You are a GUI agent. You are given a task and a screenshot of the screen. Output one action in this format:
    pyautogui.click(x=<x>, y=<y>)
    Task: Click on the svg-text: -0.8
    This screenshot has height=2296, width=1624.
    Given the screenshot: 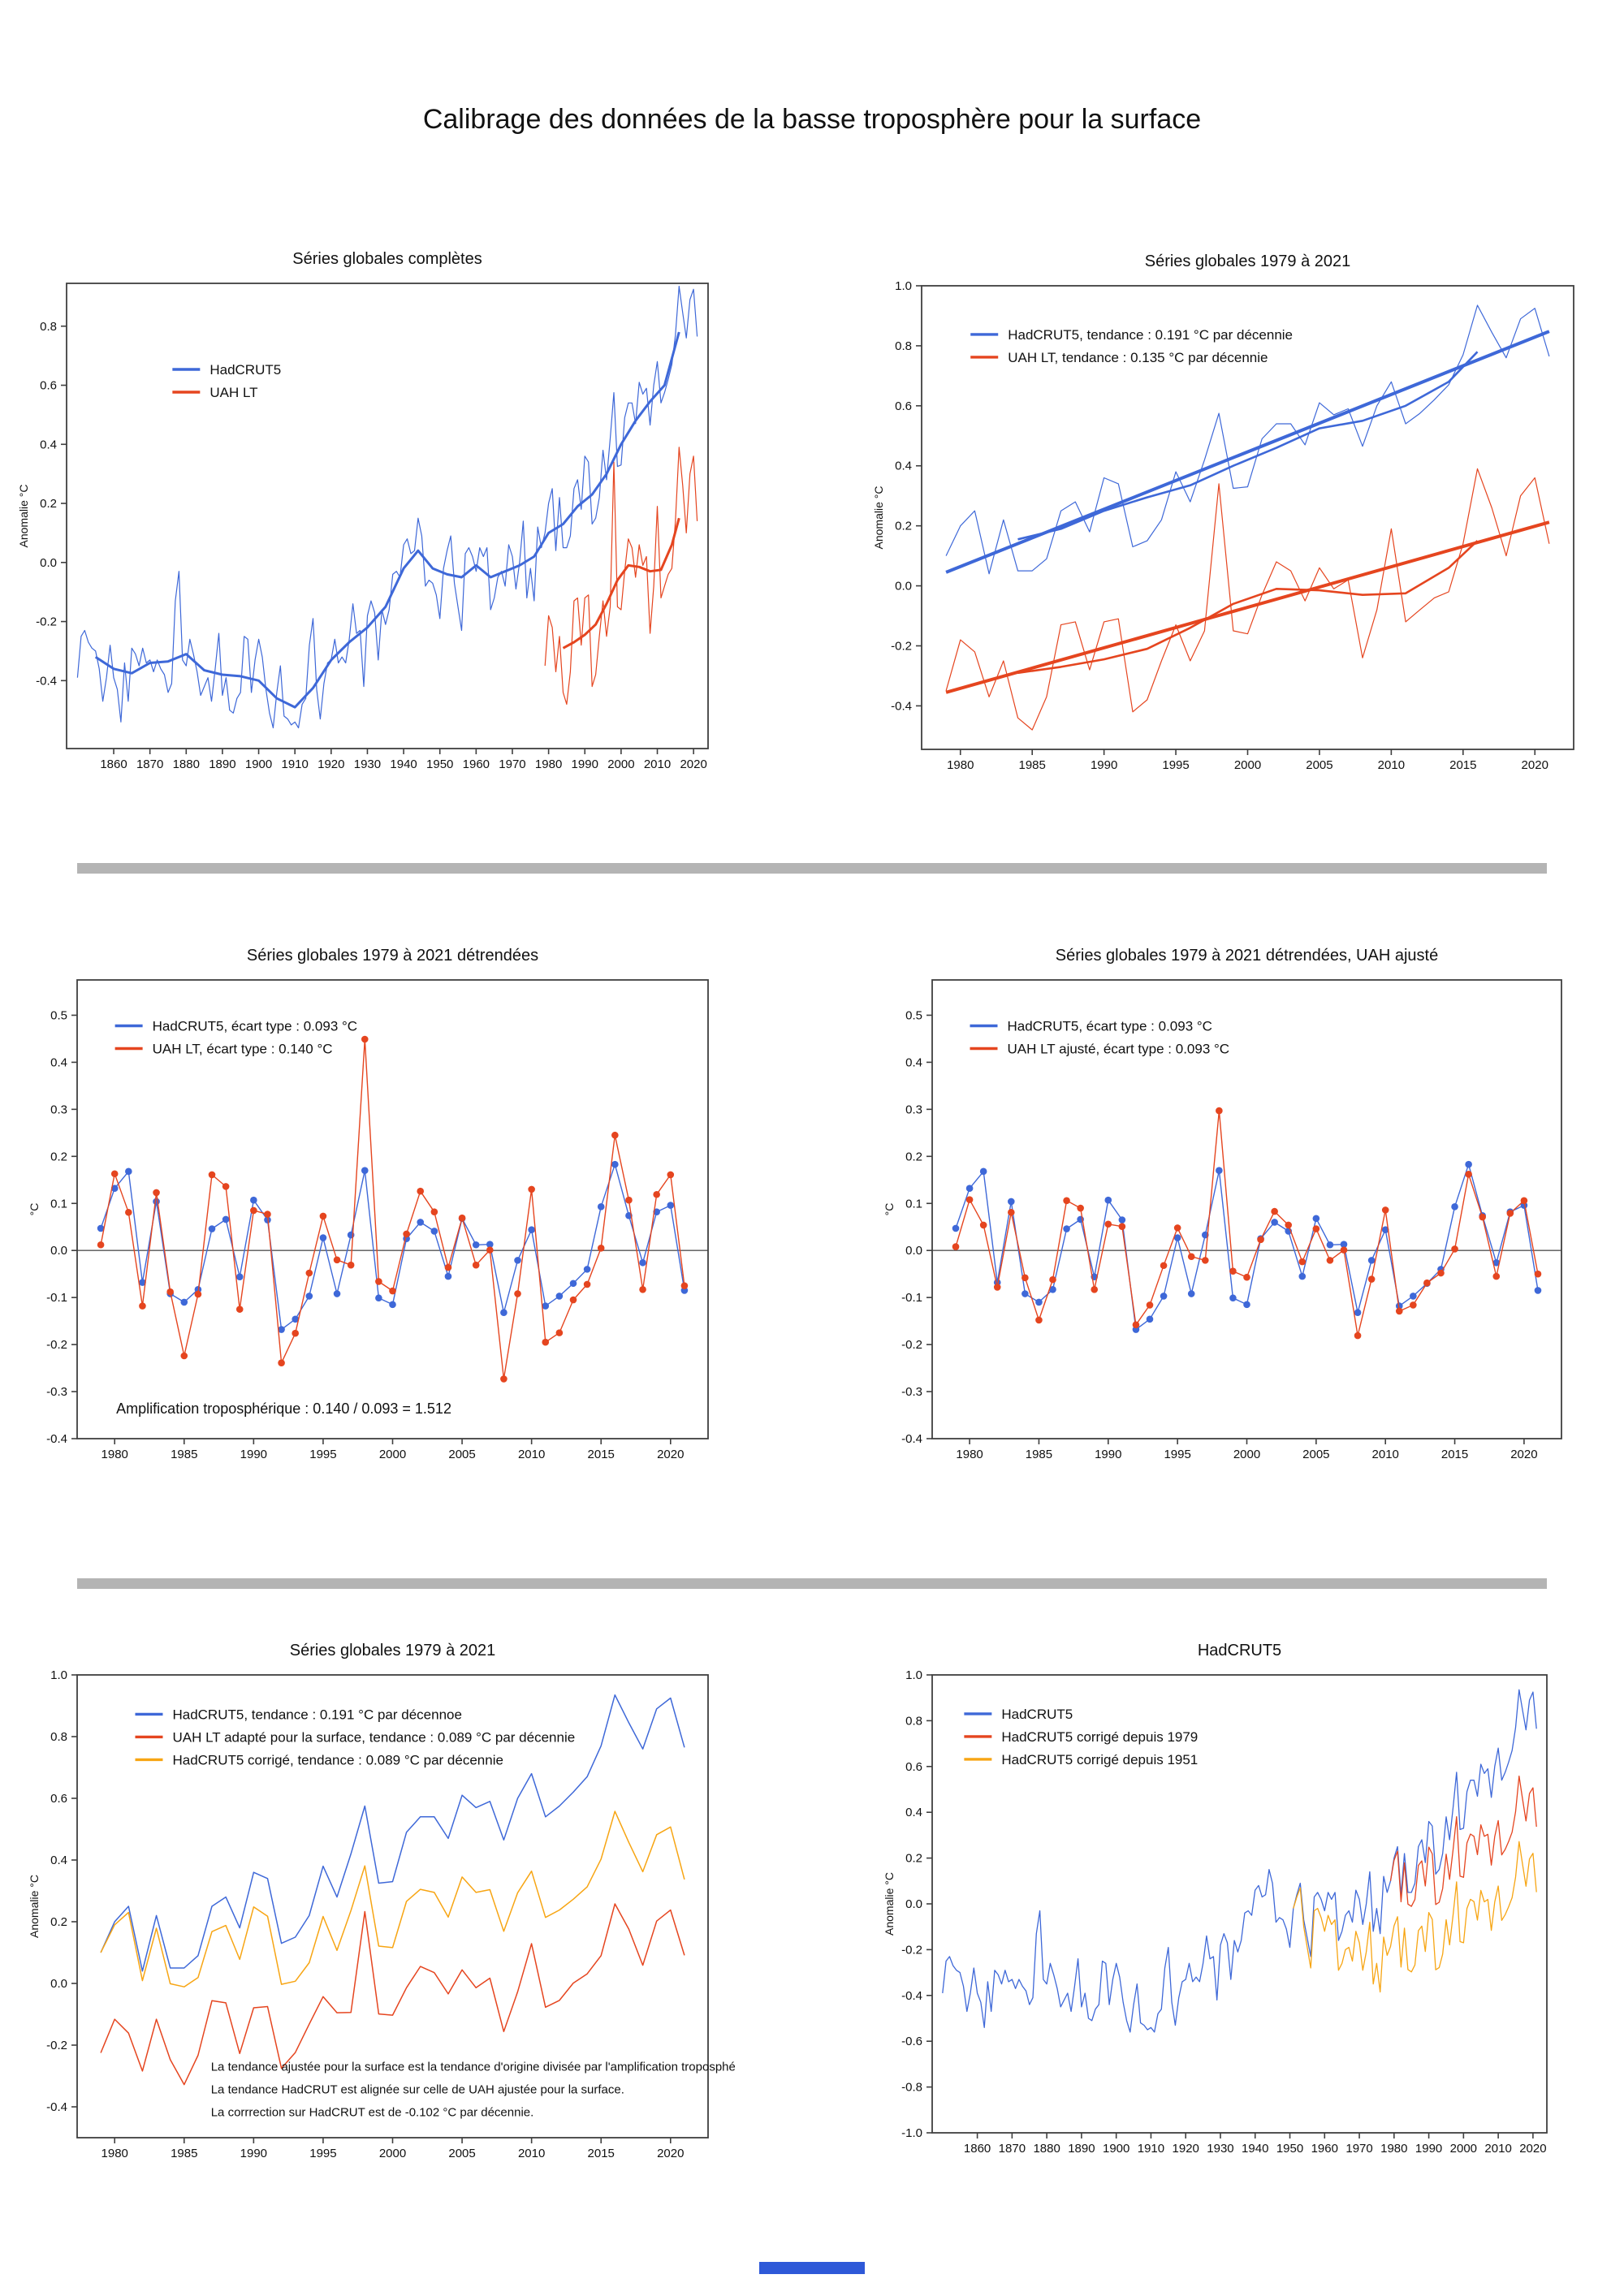 What is the action you would take?
    pyautogui.click(x=912, y=2088)
    